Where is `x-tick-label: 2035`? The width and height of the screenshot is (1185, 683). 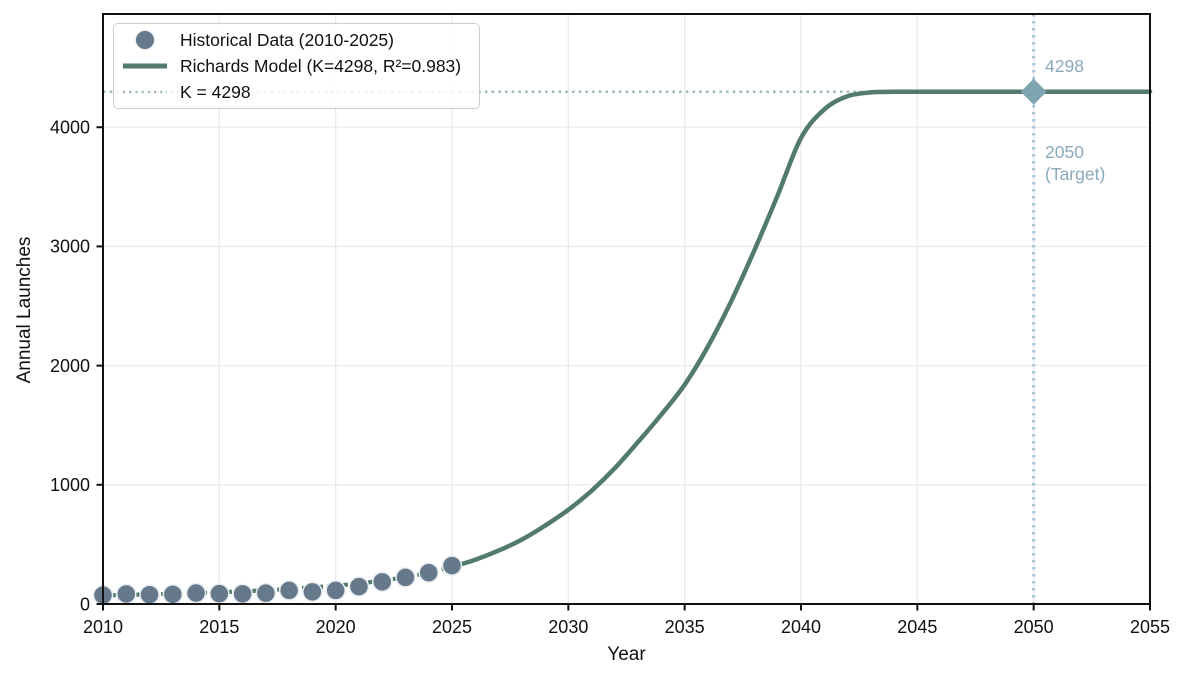
x-tick-label: 2035 is located at coordinates (685, 627).